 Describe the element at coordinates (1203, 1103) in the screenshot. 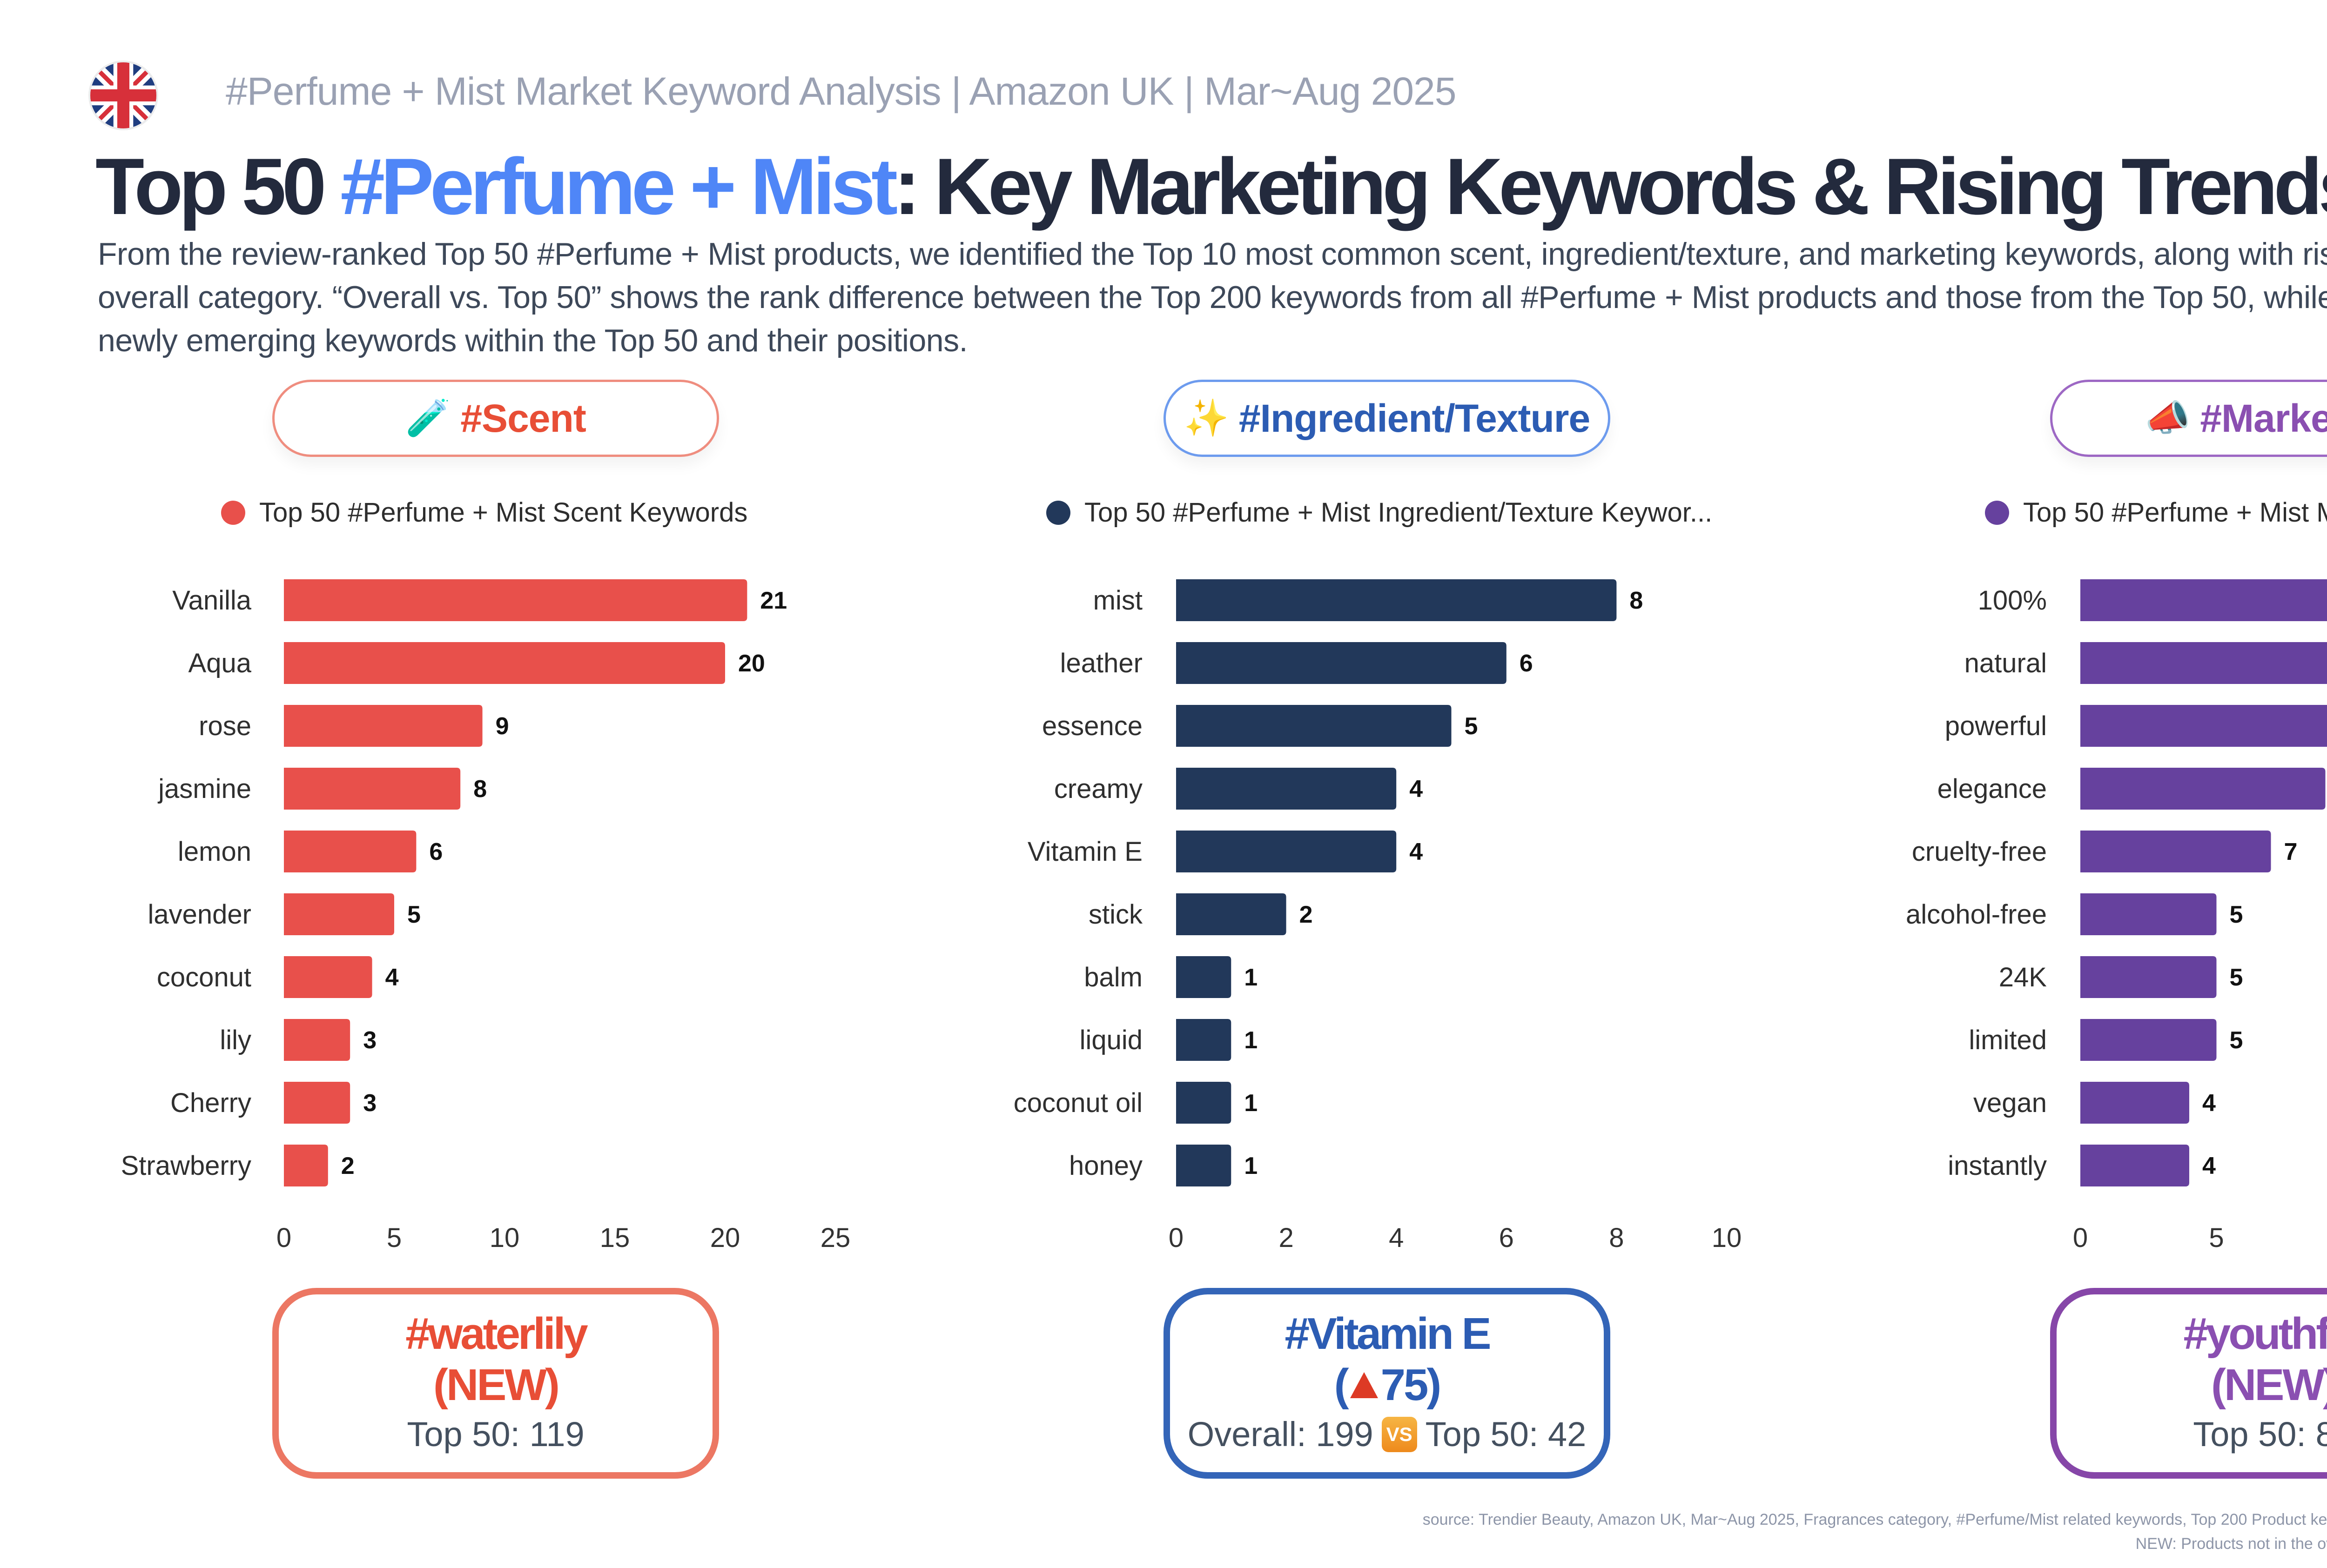

I see `bar-coconut-oil` at that location.